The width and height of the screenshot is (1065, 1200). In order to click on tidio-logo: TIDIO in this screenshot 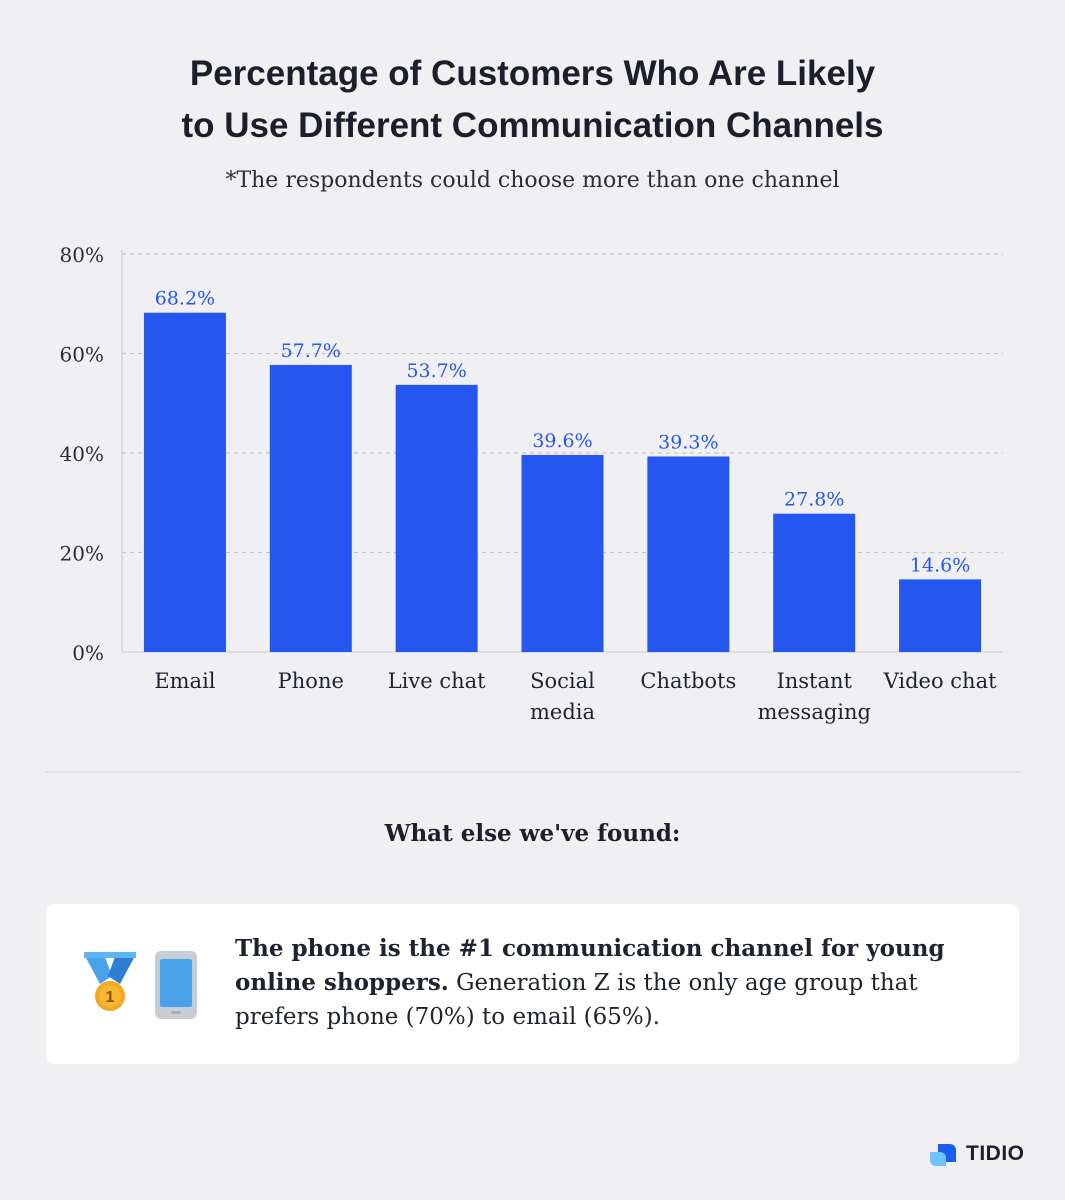, I will do `click(976, 1154)`.